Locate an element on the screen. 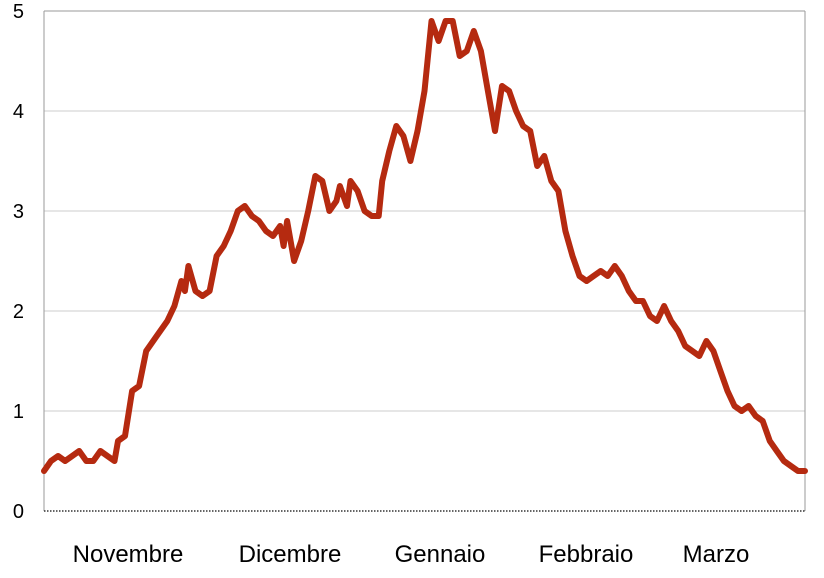 This screenshot has width=824, height=578. y-tick-label: 1 is located at coordinates (18, 412).